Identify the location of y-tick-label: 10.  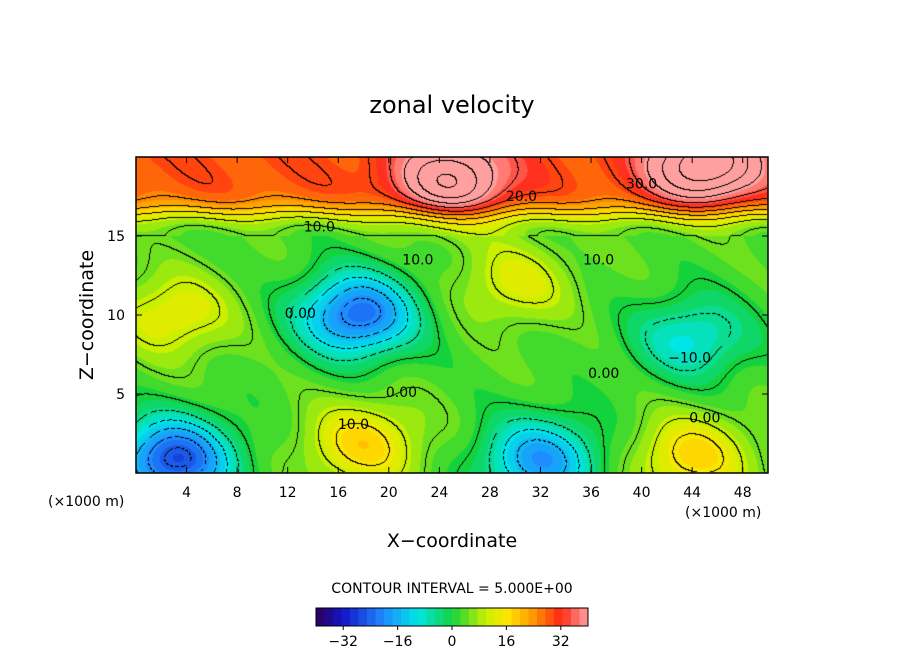
(116, 316).